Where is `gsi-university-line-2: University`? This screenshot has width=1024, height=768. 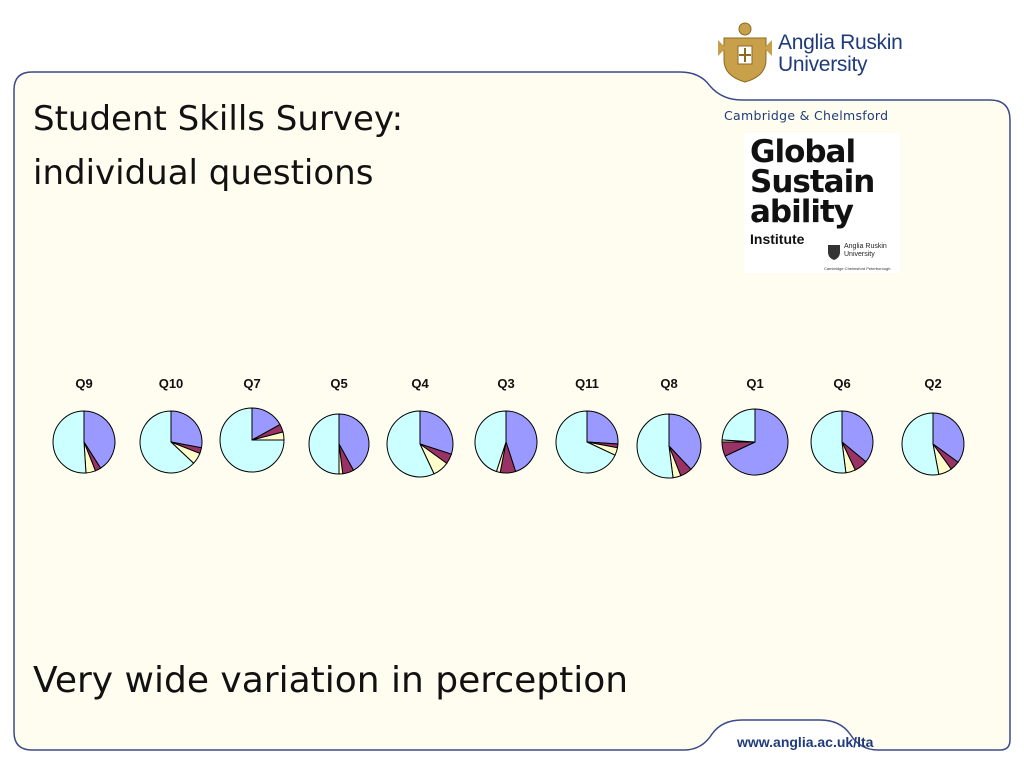 gsi-university-line-2: University is located at coordinates (859, 254).